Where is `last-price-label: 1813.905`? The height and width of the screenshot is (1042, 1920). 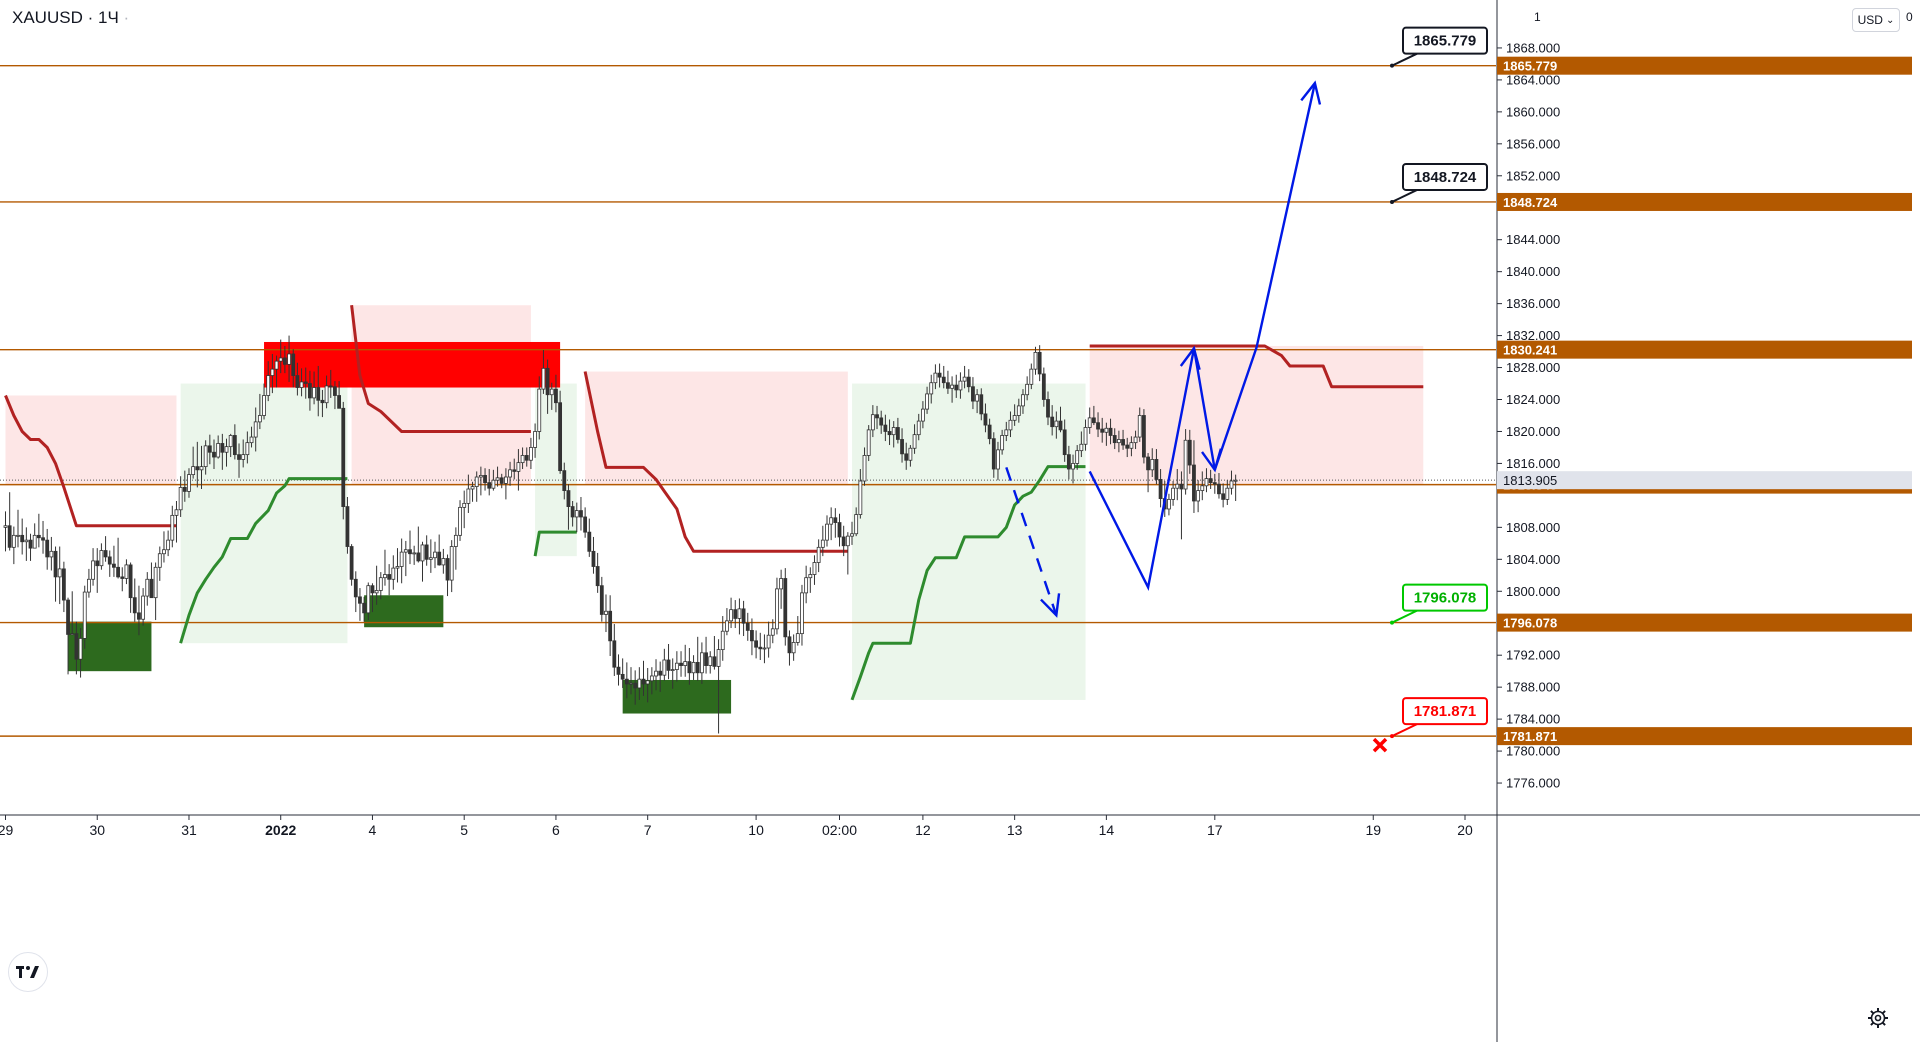
last-price-label: 1813.905 is located at coordinates (1530, 480).